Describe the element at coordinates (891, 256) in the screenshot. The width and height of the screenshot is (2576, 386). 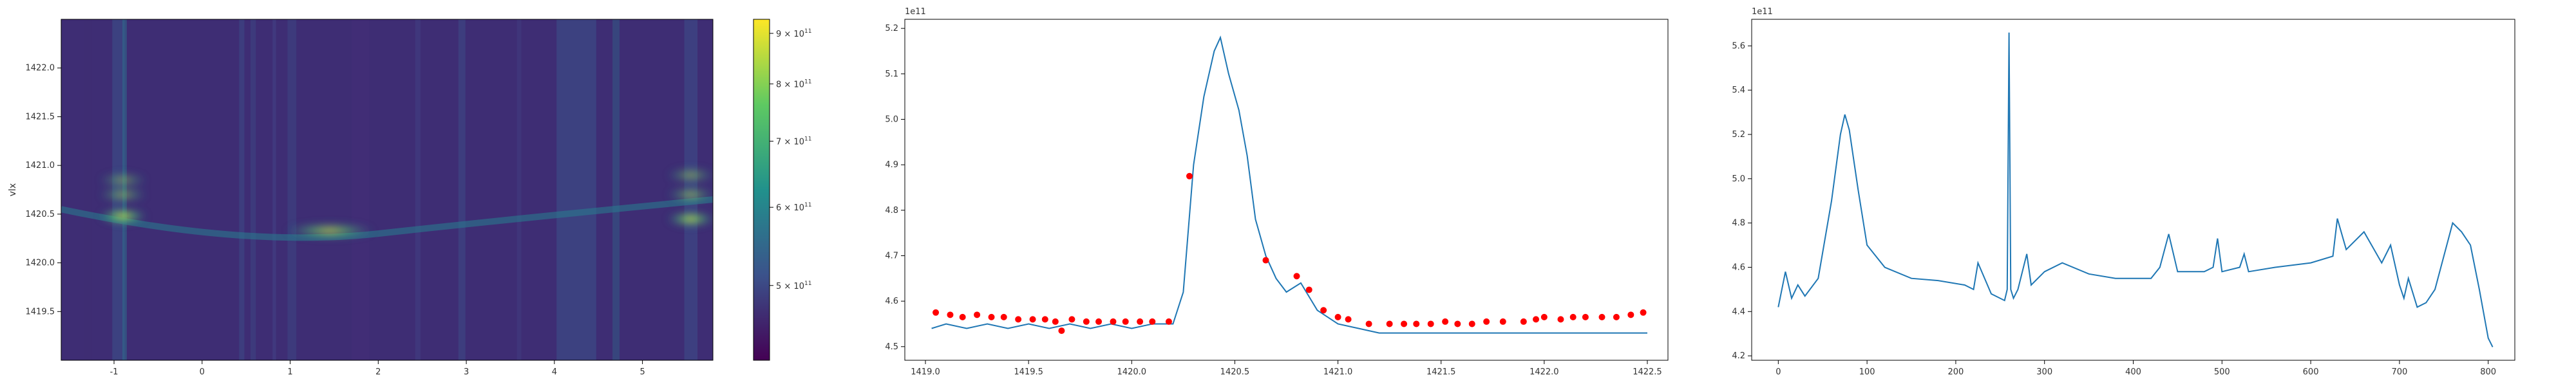
I see `line-panel-1-ytick-label-2: 4.7` at that location.